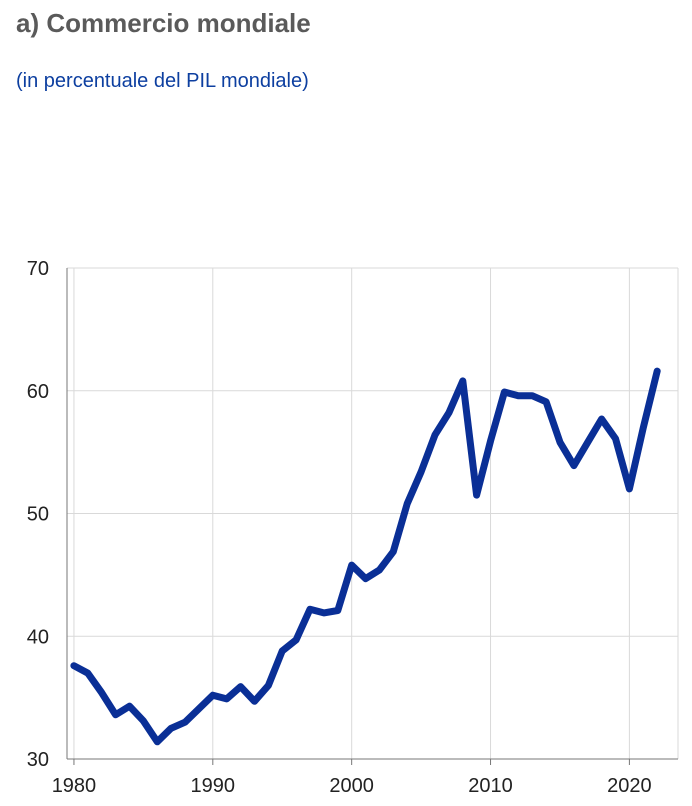 The height and width of the screenshot is (806, 692). What do you see at coordinates (74, 786) in the screenshot?
I see `x-tick-label-1980: 1980` at bounding box center [74, 786].